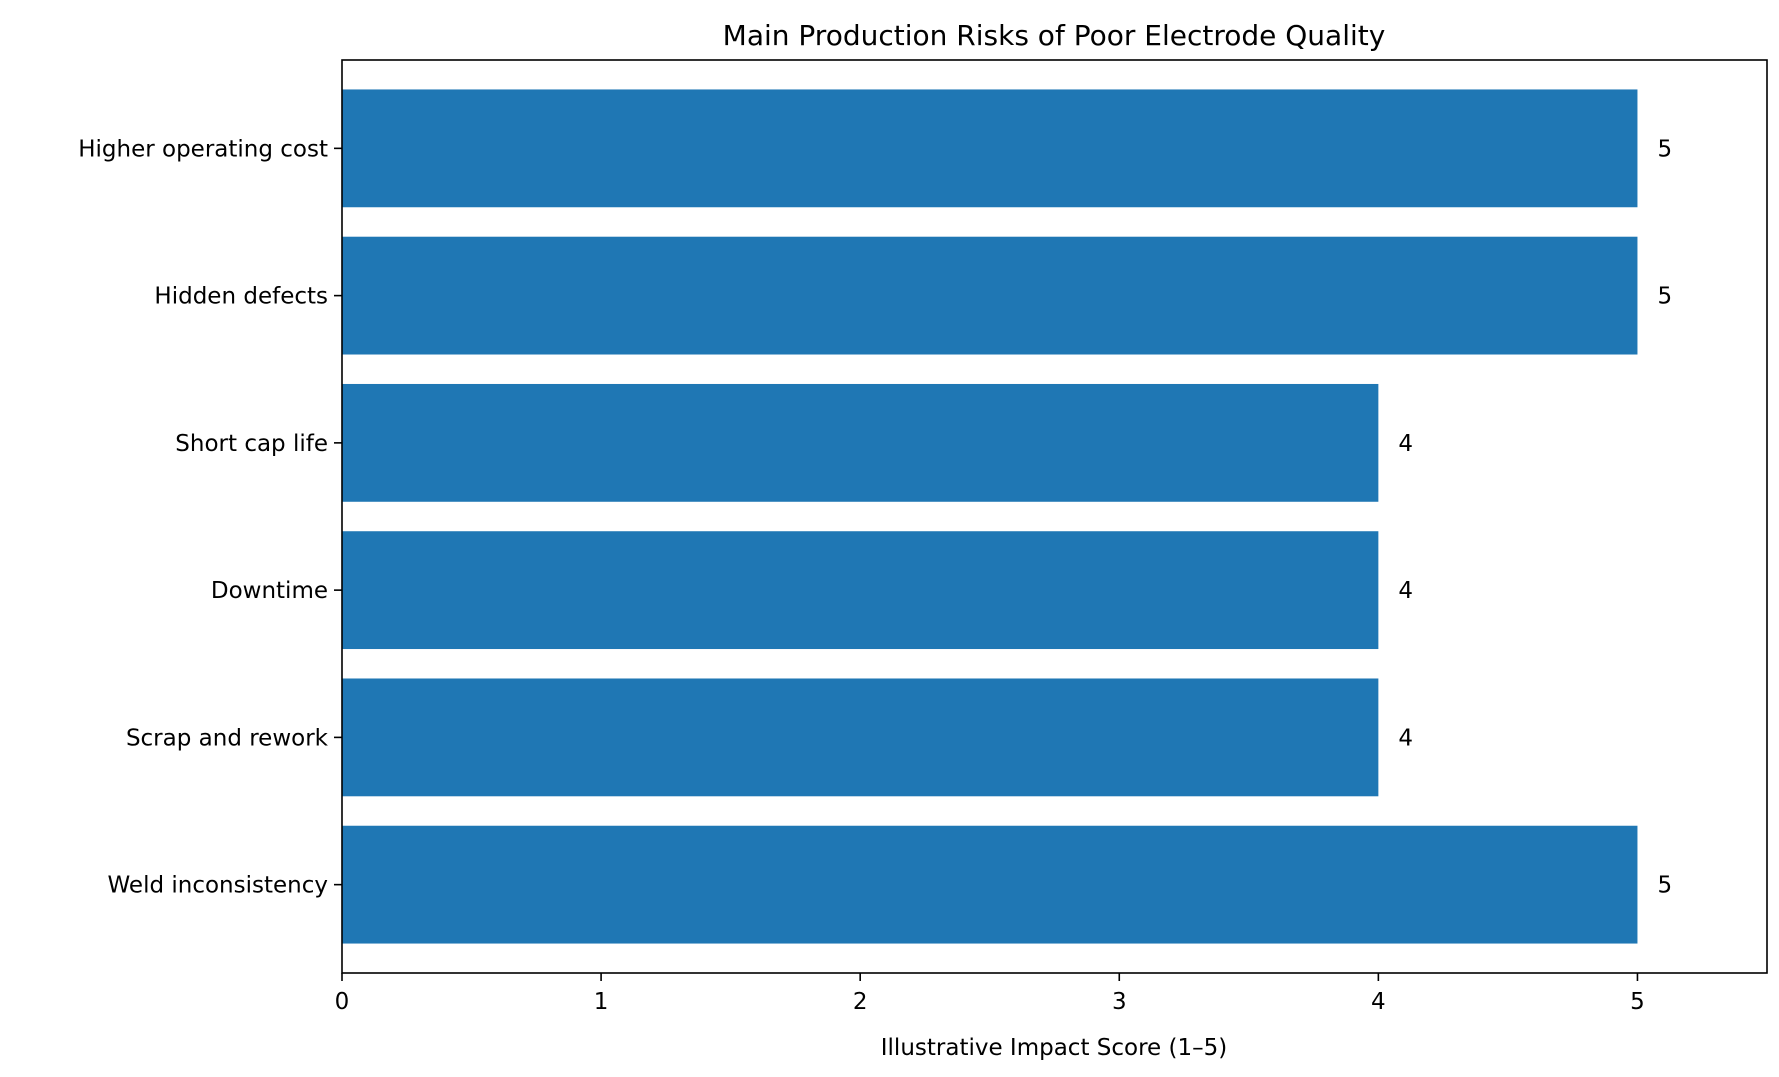 This screenshot has width=1779, height=1077. Describe the element at coordinates (227, 738) in the screenshot. I see `y-tick-label-scrap-and-rework: Scrap and rework` at that location.